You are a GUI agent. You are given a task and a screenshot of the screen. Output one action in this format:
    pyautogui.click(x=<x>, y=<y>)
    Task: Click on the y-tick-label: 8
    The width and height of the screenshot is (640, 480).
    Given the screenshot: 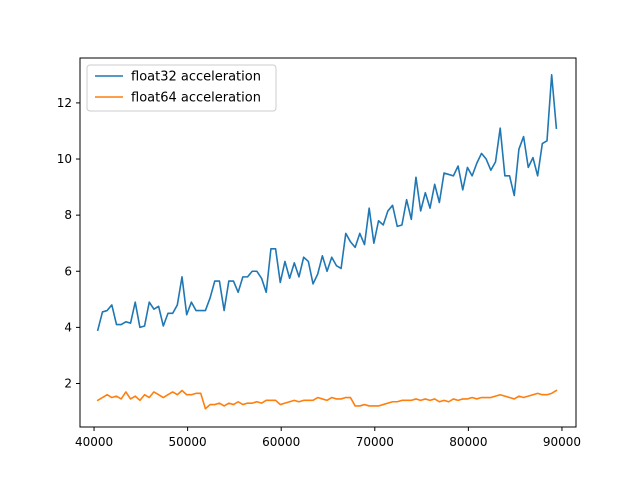 What is the action you would take?
    pyautogui.click(x=68, y=215)
    